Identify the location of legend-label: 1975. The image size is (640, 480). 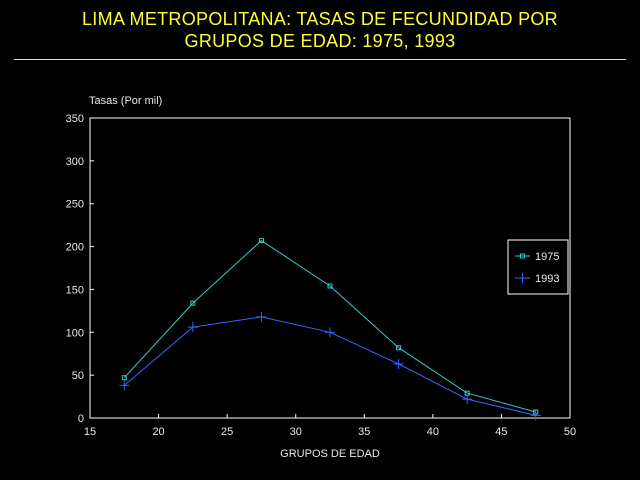
(547, 257).